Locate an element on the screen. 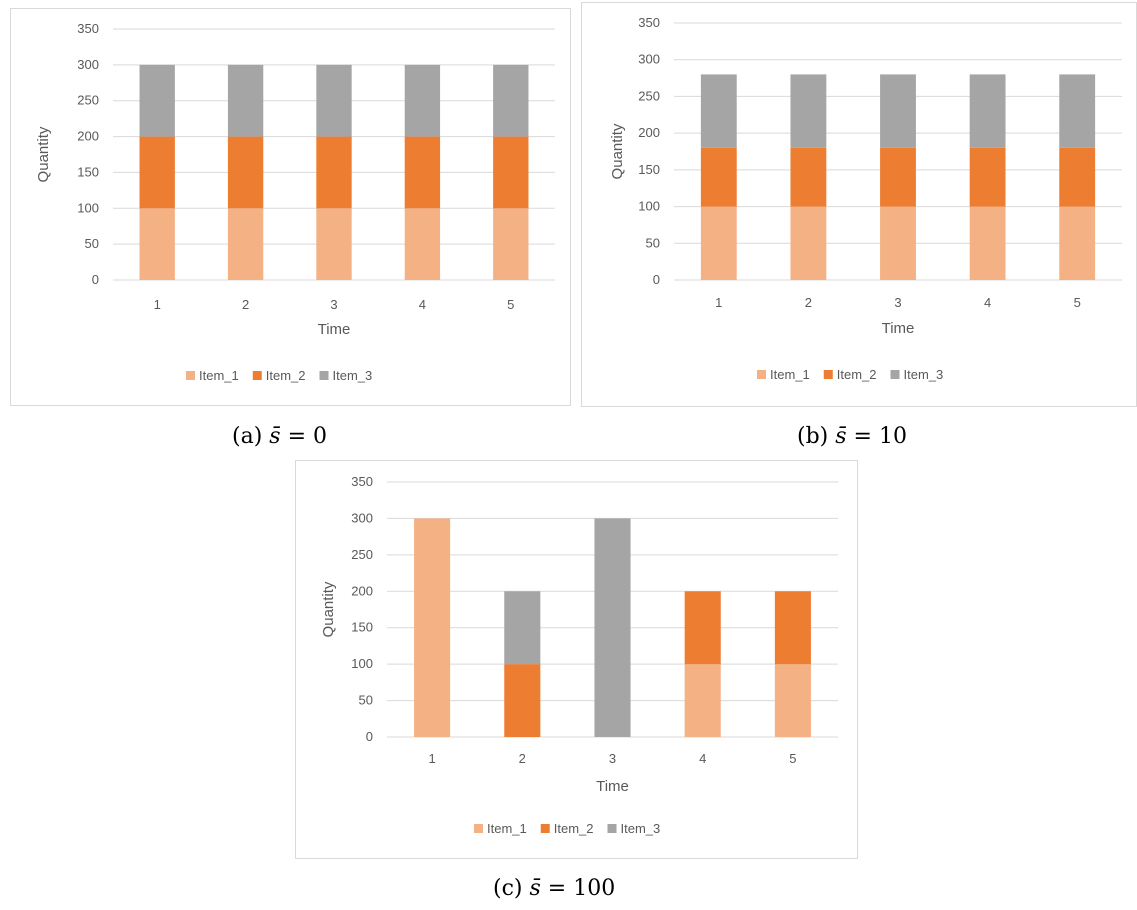  x-tick-label: 3 is located at coordinates (897, 302).